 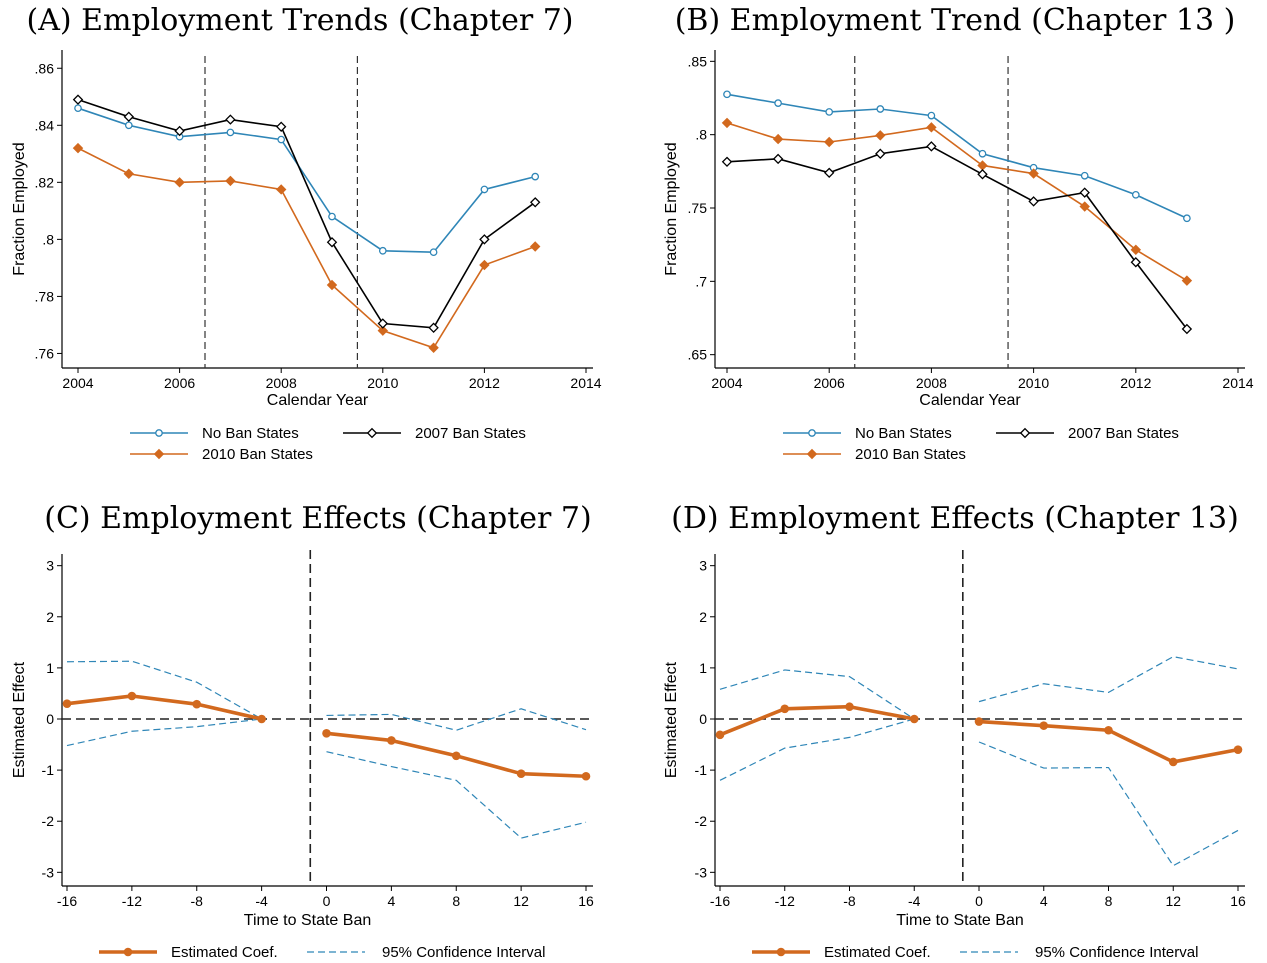 What do you see at coordinates (975, 952) in the screenshot?
I see `legend: Estimated Coef. 95% Confidence Interval` at bounding box center [975, 952].